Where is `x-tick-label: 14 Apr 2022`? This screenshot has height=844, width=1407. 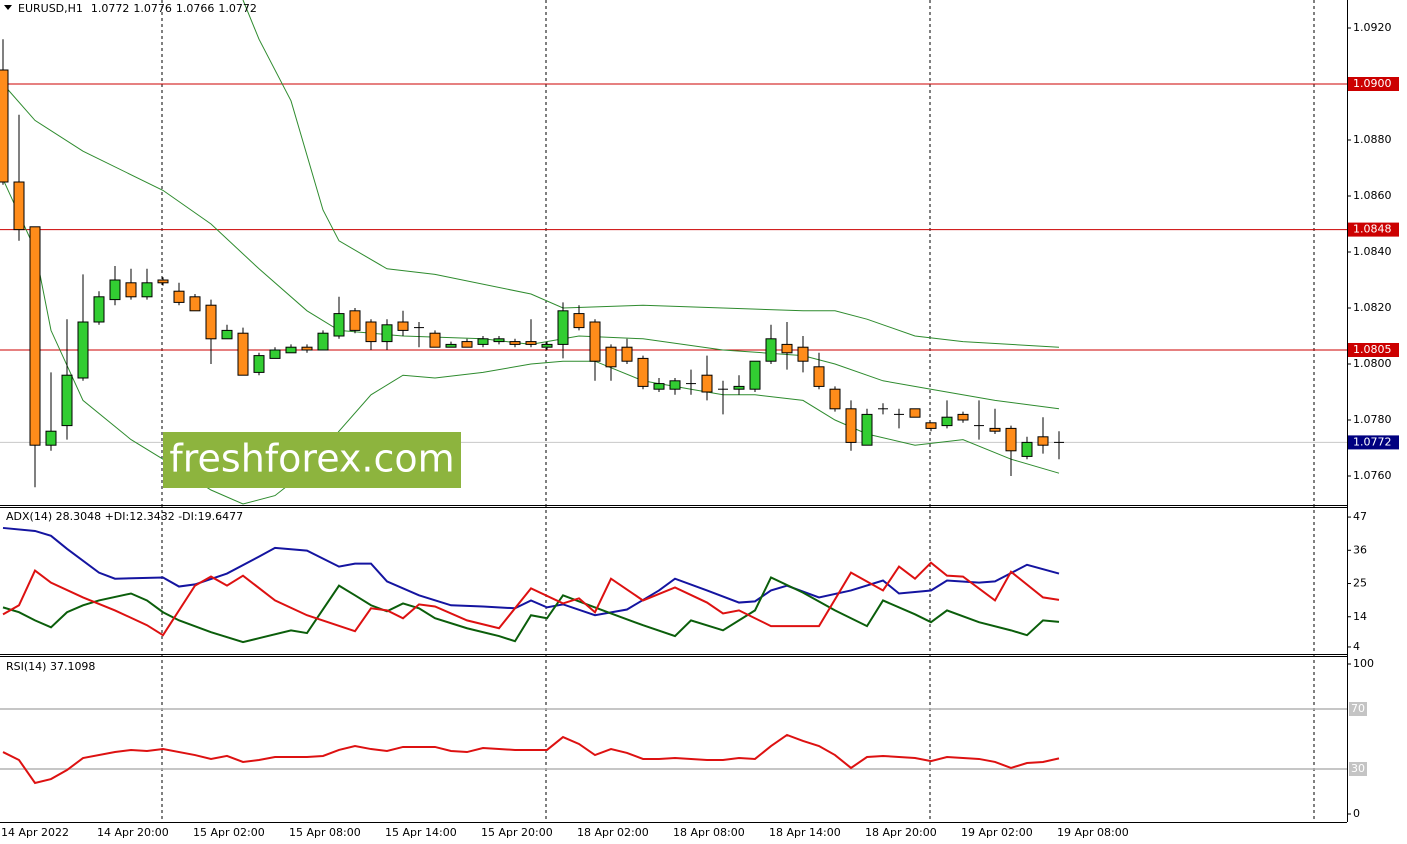
x-tick-label: 14 Apr 2022 is located at coordinates (35, 832).